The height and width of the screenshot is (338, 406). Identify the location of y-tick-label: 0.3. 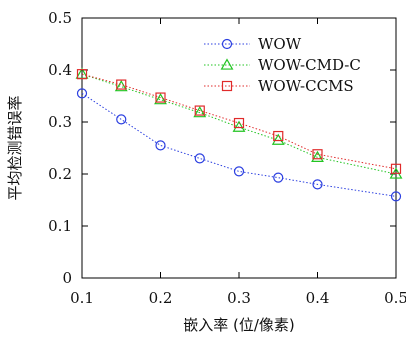
(60, 122).